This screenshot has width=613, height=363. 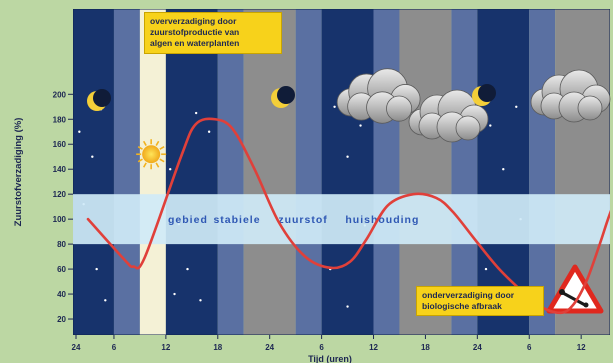 I want to click on annotation-line: algen en waterplanten, so click(x=195, y=43).